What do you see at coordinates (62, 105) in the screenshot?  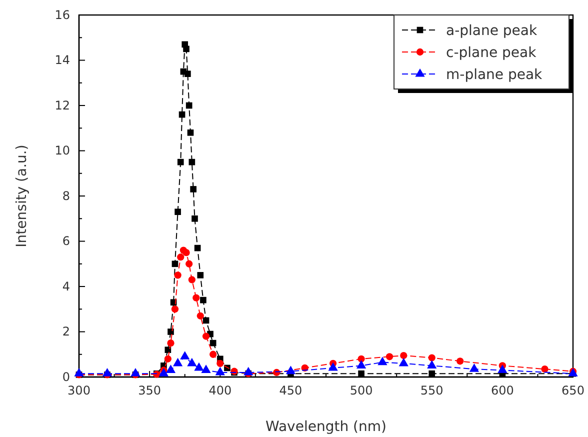 I see `y-tick-label: 12` at bounding box center [62, 105].